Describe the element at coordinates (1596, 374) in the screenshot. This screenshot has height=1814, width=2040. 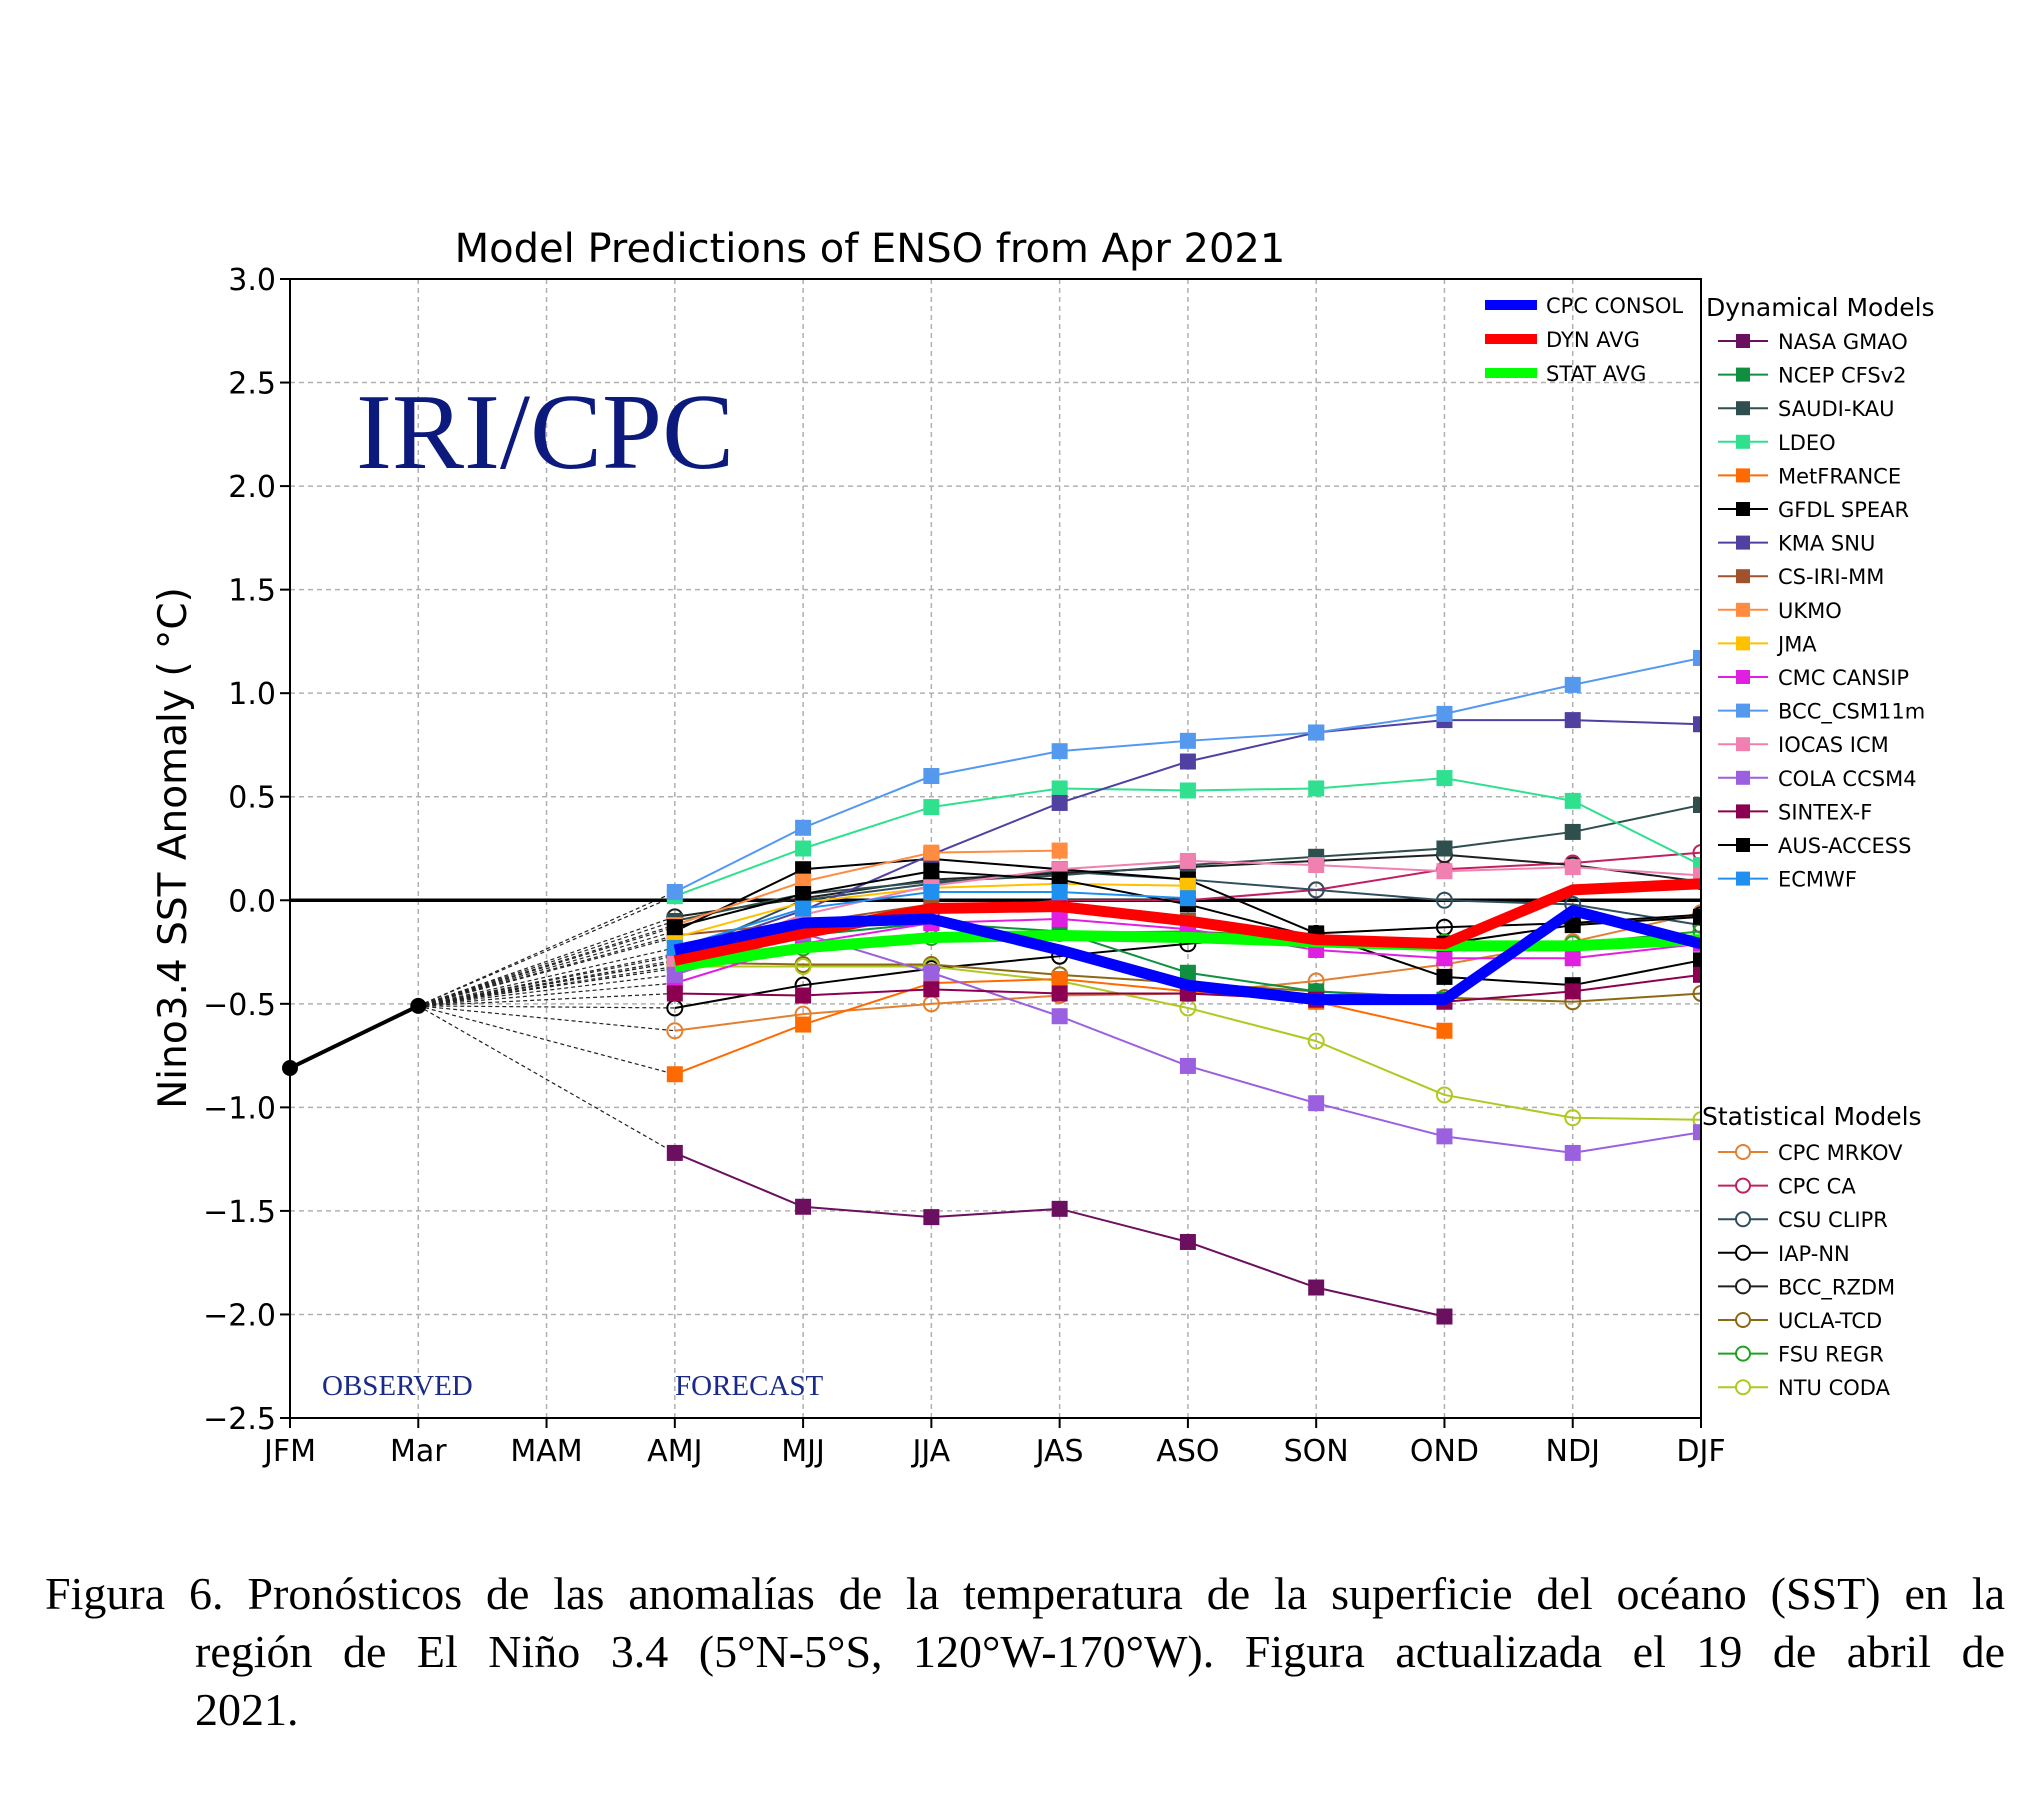
I see `legend-label-stat-avg: STAT AVG` at that location.